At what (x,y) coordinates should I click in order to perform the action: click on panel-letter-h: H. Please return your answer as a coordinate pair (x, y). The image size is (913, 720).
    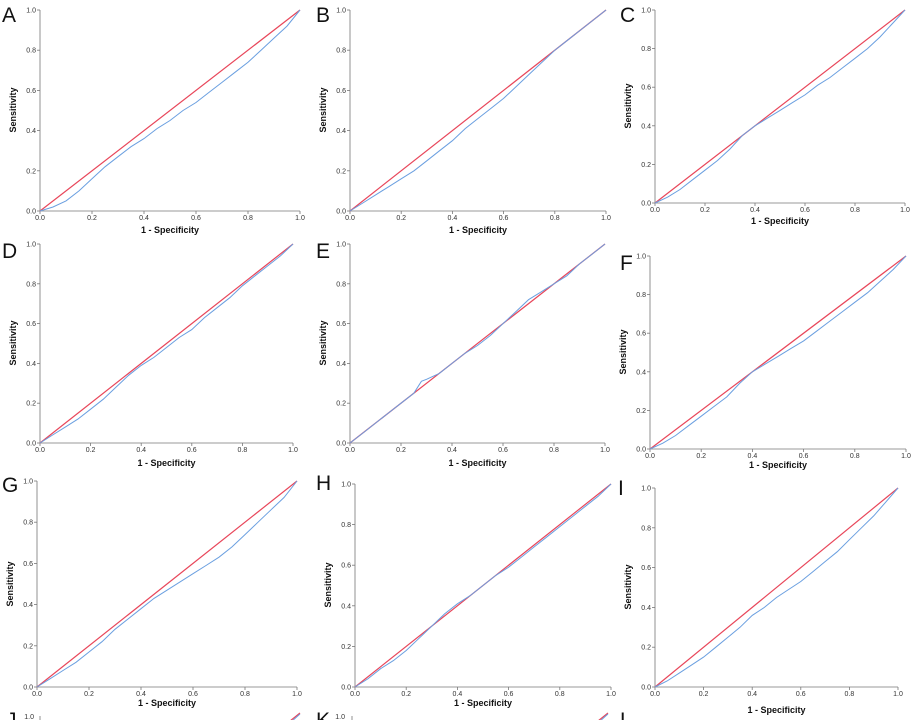
    Looking at the image, I should click on (323, 483).